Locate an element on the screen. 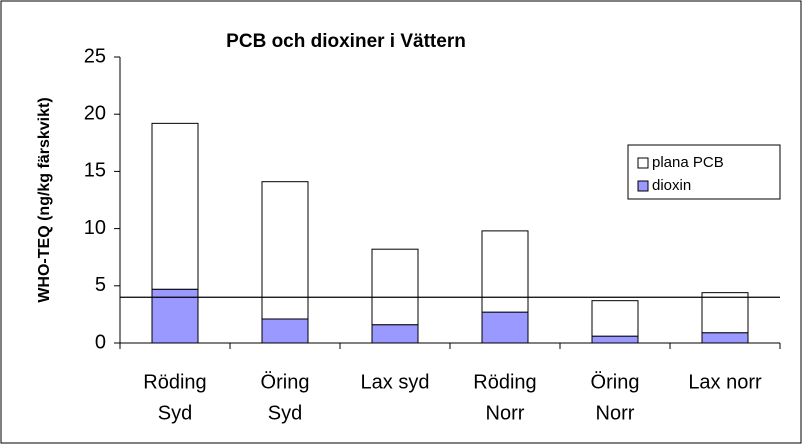 This screenshot has width=803, height=445. y-axis-label: WHO-TEQ (ng/kg färskvikt) is located at coordinates (44, 199).